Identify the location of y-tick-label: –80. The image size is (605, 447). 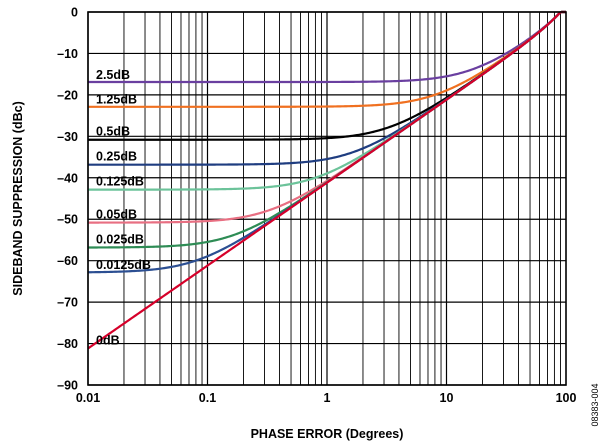
(67, 344).